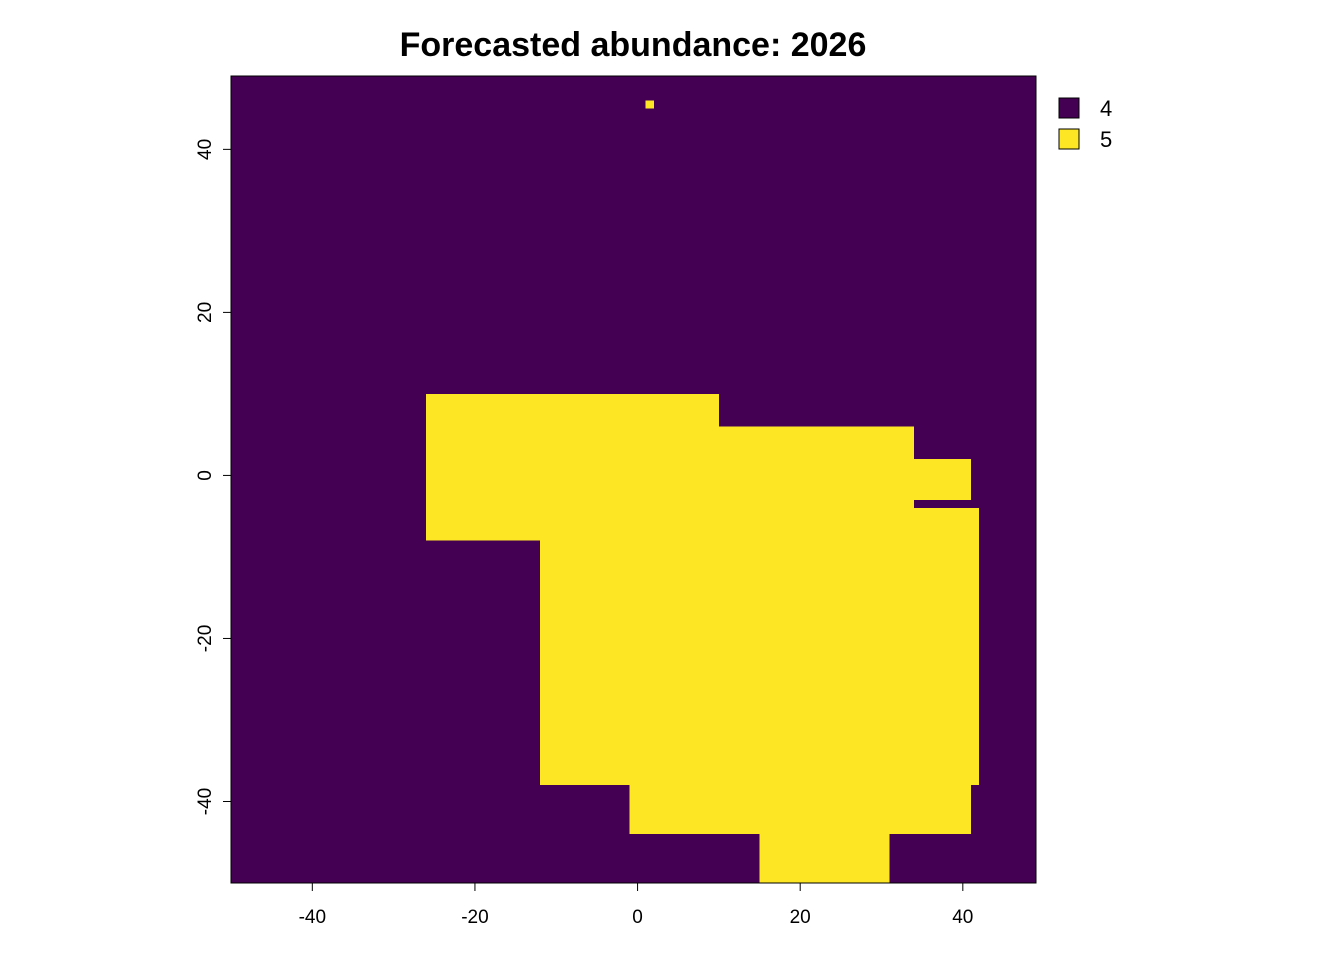 The height and width of the screenshot is (960, 1344). What do you see at coordinates (1106, 139) in the screenshot?
I see `legend-label: 5` at bounding box center [1106, 139].